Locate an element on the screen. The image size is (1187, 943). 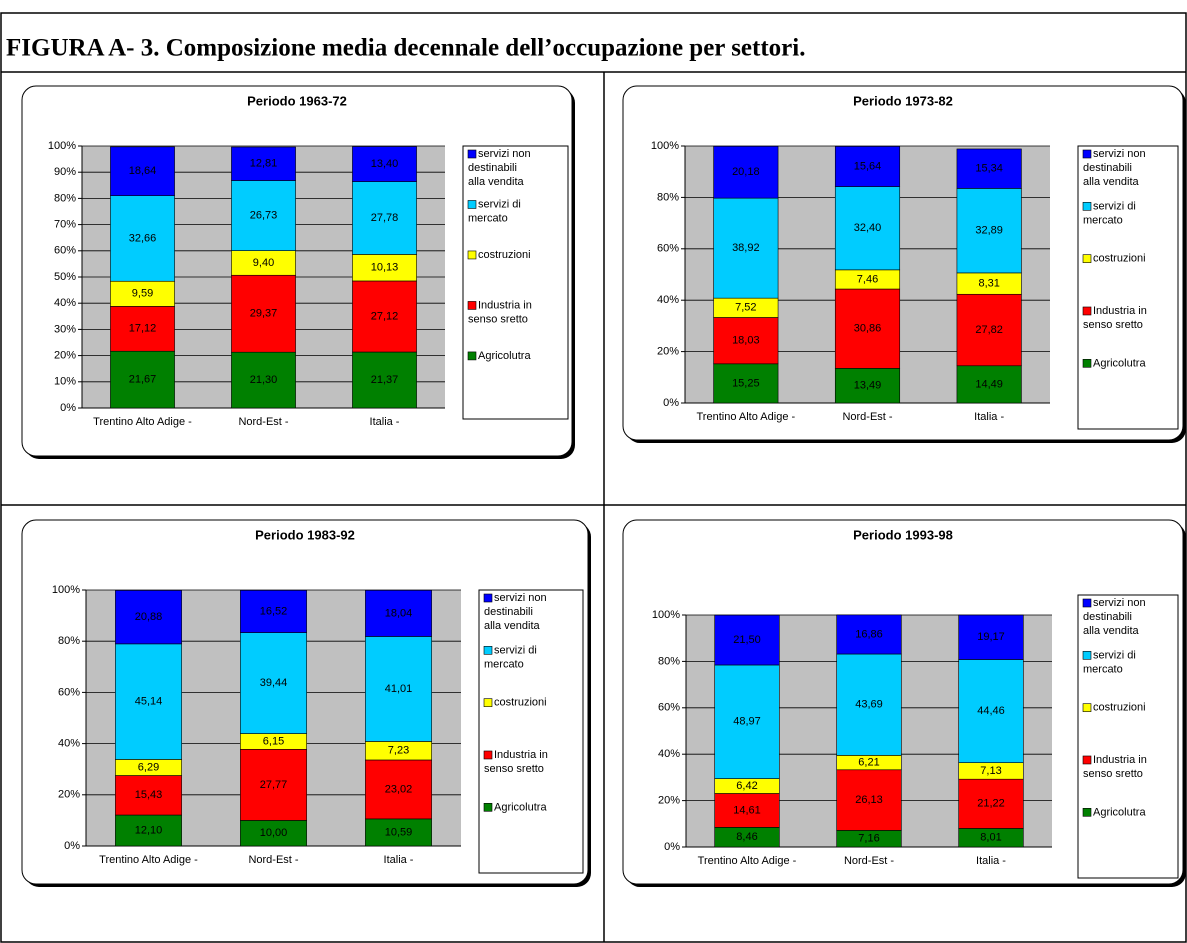
value-label: 8,31 is located at coordinates (988, 283).